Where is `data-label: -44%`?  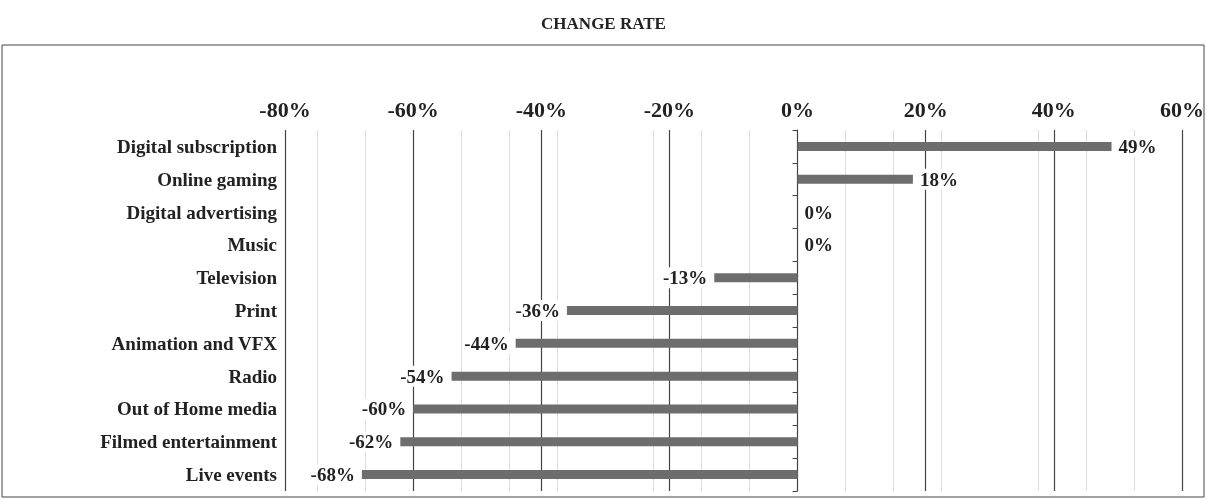
data-label: -44% is located at coordinates (486, 343).